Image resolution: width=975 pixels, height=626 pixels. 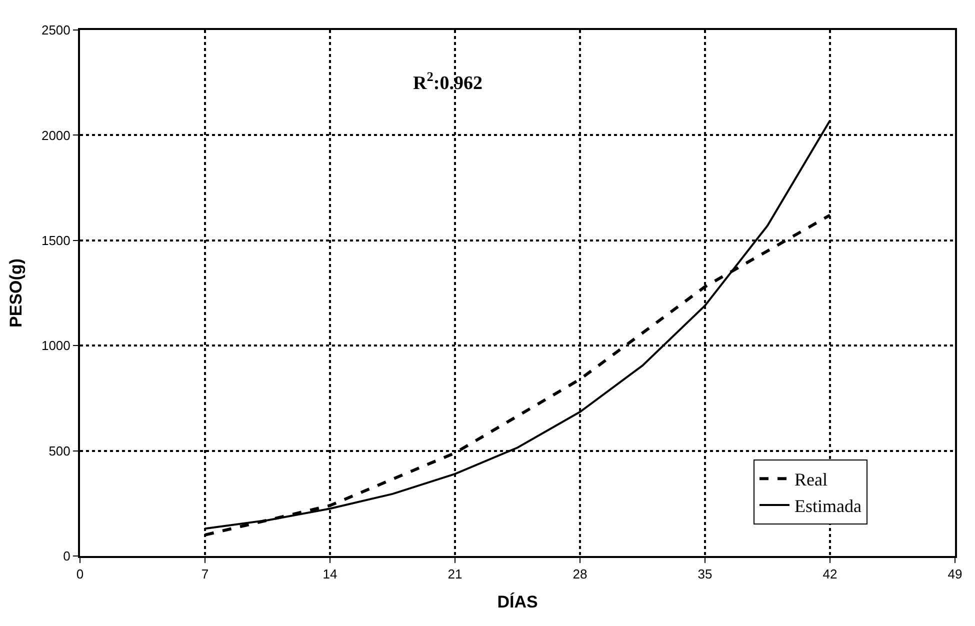 I want to click on x-tick-label: 0, so click(x=80, y=574).